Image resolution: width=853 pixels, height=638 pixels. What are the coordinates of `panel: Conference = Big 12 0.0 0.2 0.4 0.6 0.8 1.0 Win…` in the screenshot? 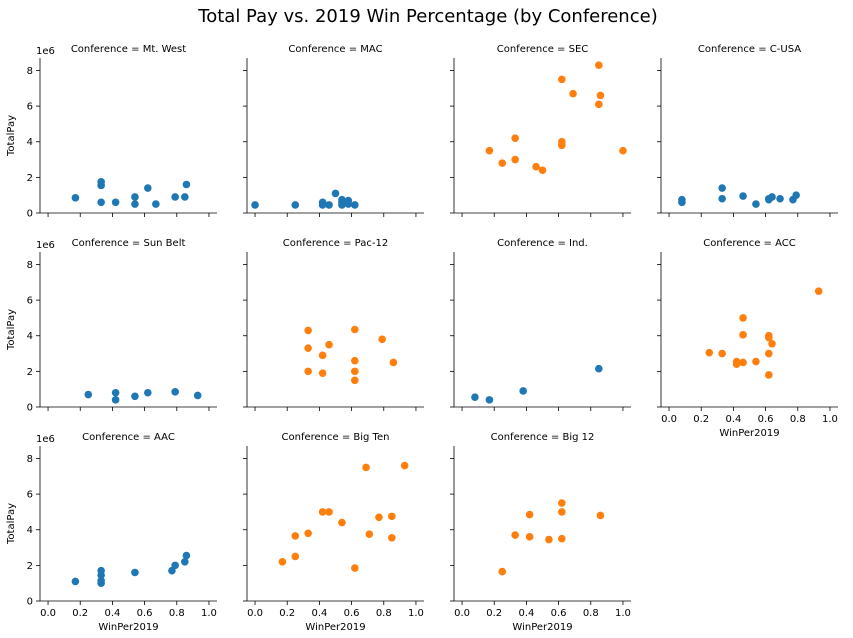 It's located at (540, 532).